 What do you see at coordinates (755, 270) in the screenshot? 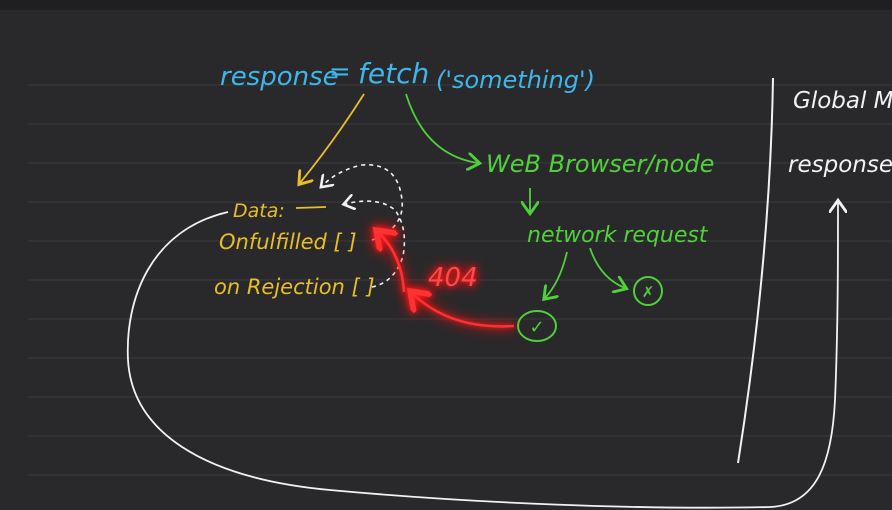
I see `global-memory-divider` at bounding box center [755, 270].